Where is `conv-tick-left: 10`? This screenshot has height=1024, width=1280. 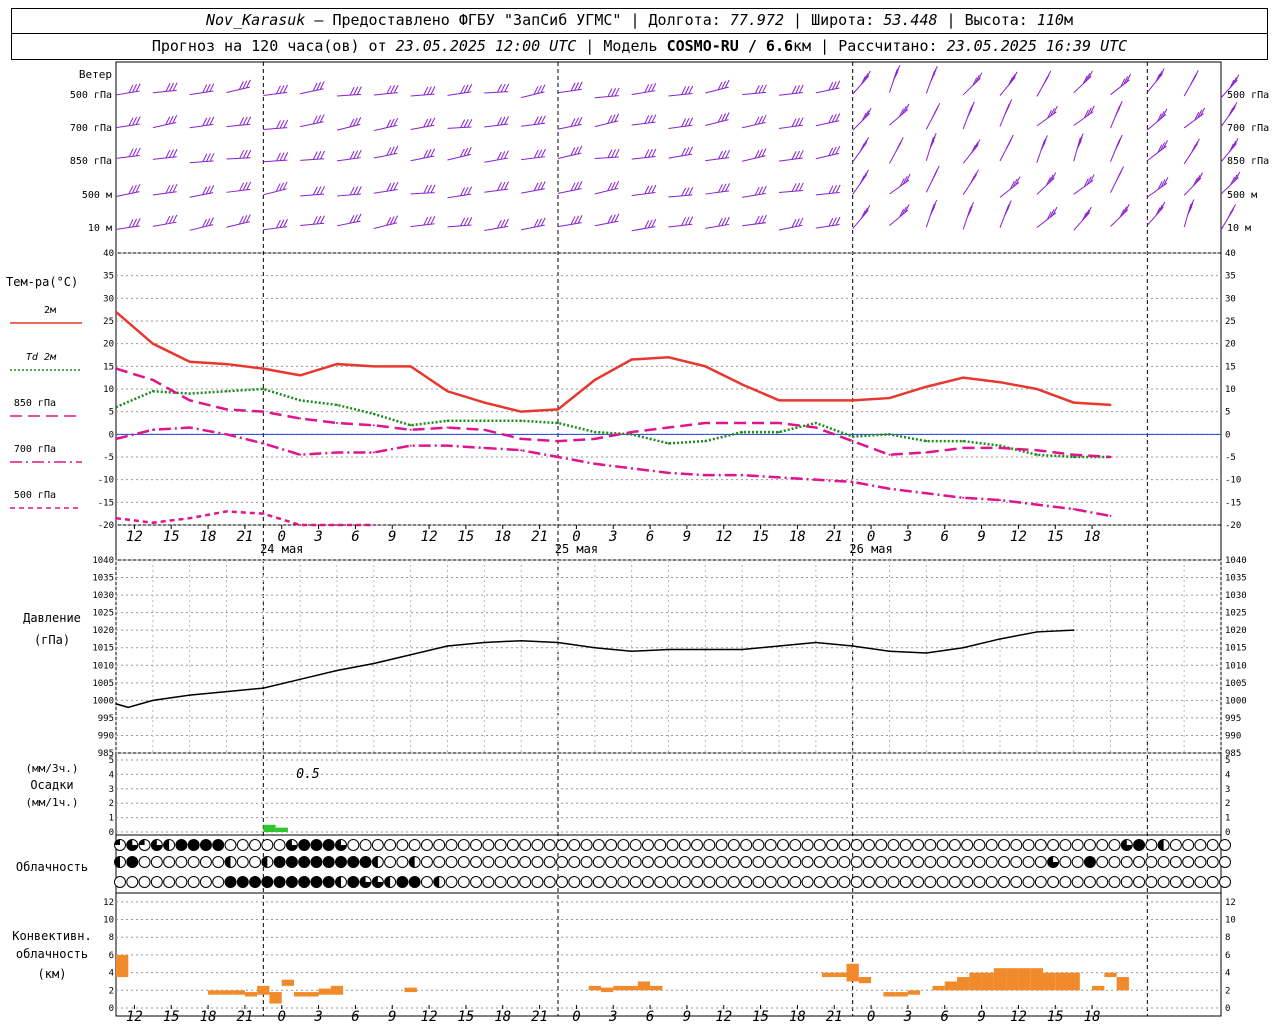 conv-tick-left: 10 is located at coordinates (108, 921).